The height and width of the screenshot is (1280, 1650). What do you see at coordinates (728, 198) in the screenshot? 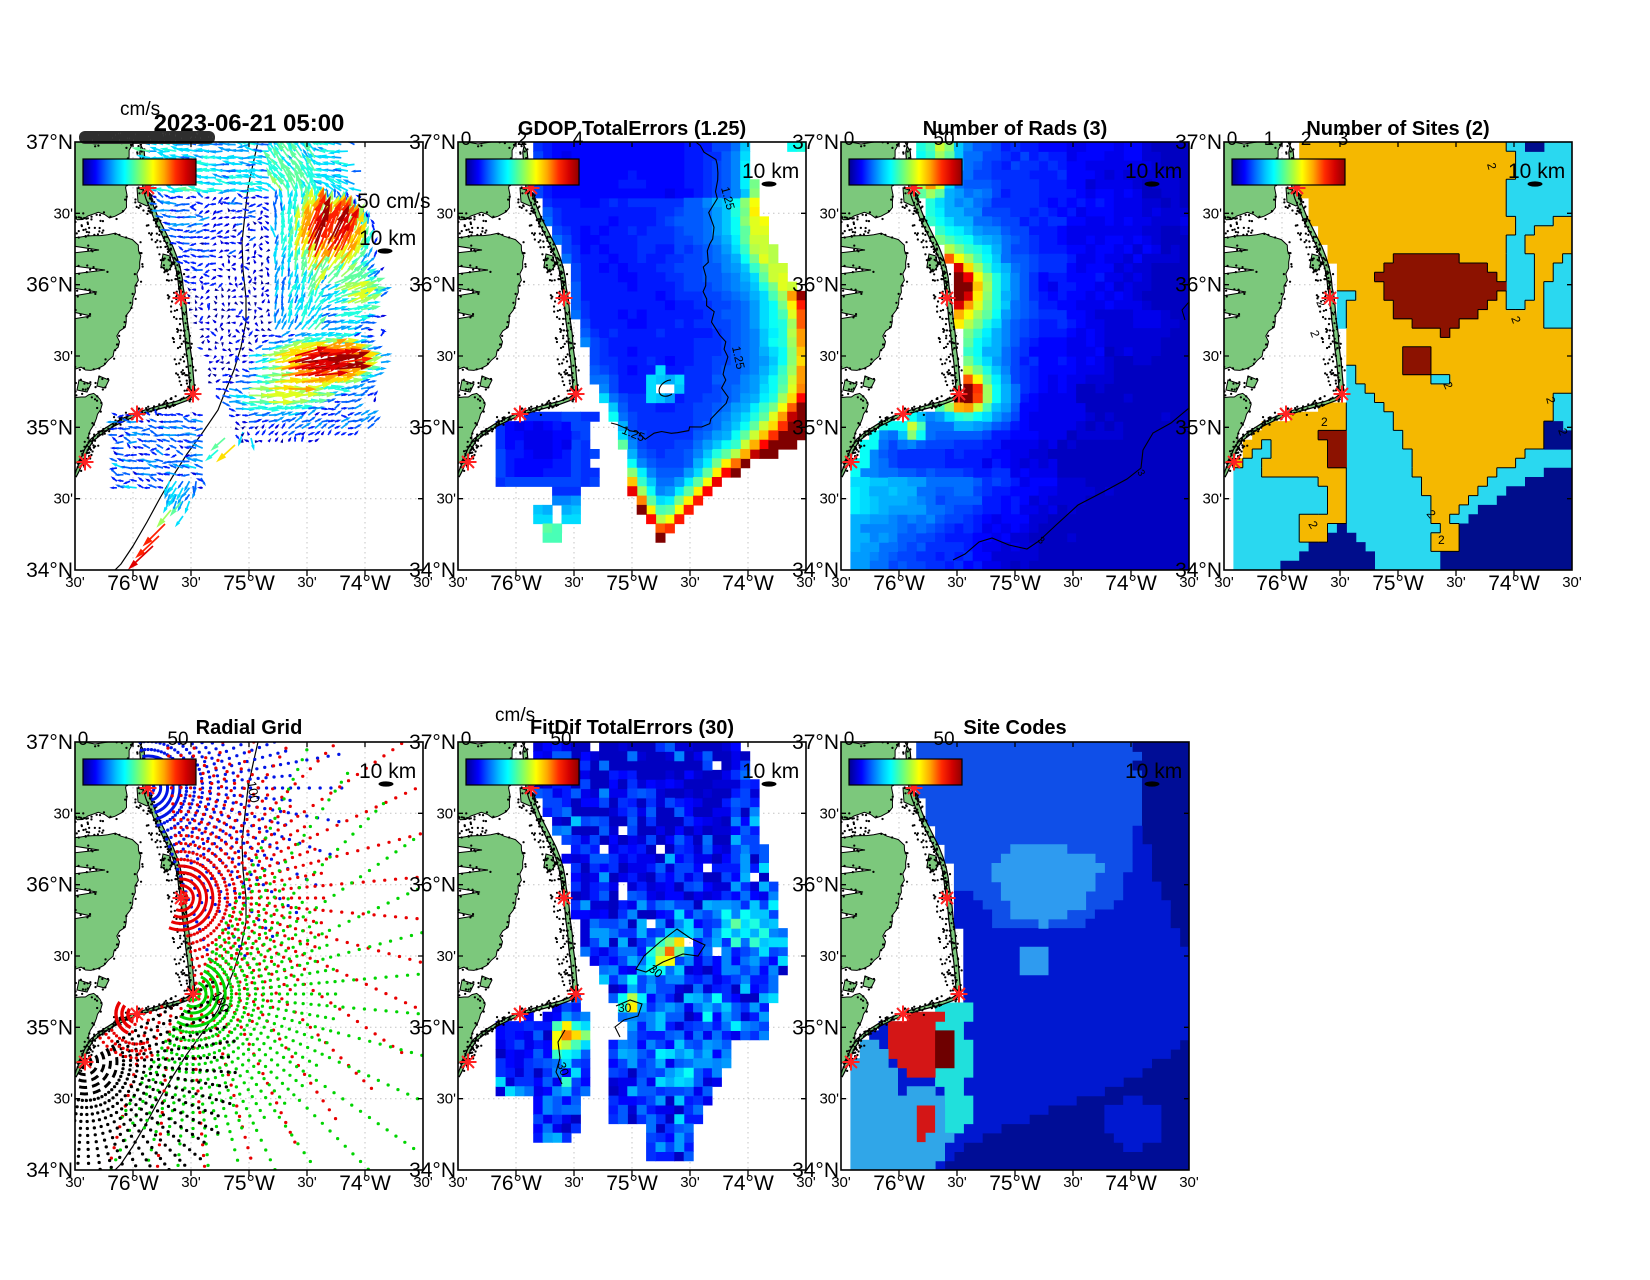
I see `svg-text: 1.25` at bounding box center [728, 198].